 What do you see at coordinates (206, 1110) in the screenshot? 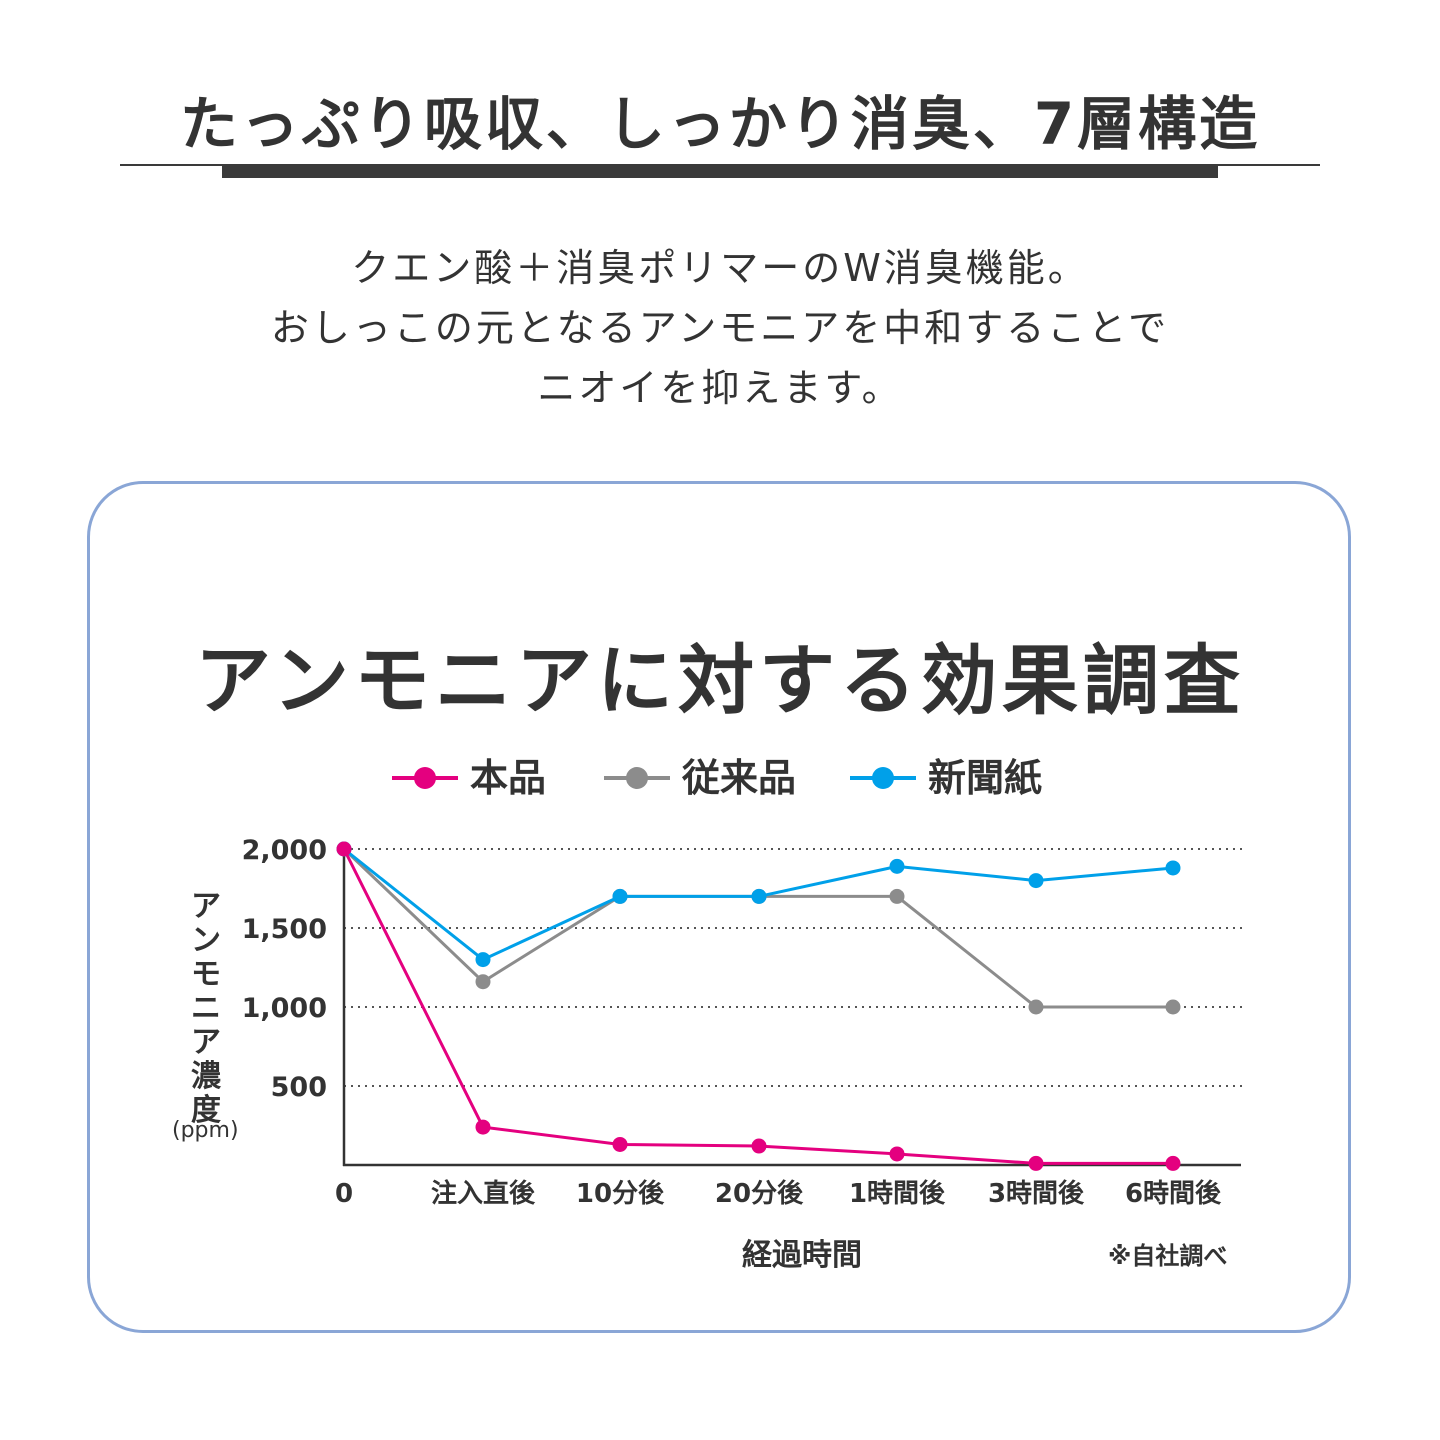
I see `y-axis-label-char: 度` at bounding box center [206, 1110].